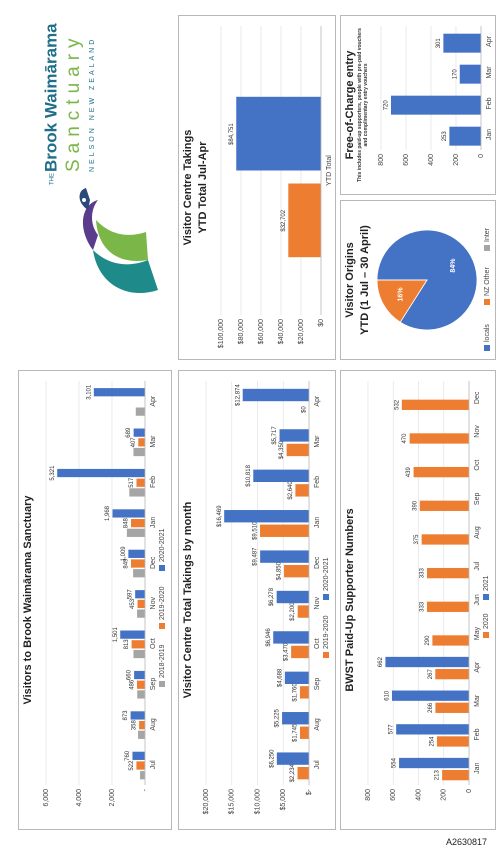 This screenshot has height=855, width=500. Describe the element at coordinates (132, 482) in the screenshot. I see `data-label: 517` at that location.